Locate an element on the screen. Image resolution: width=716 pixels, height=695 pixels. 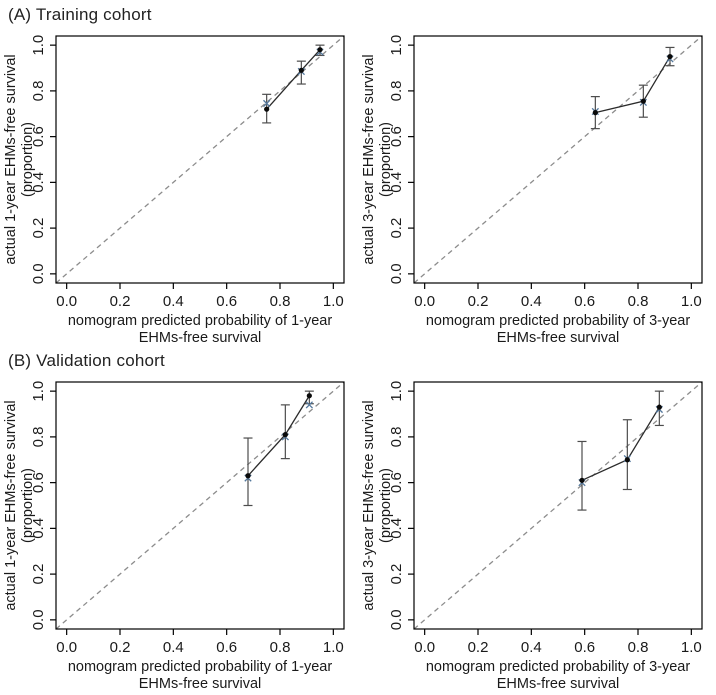
section-title-validation: (B) Validation cohort is located at coordinates (86, 360).